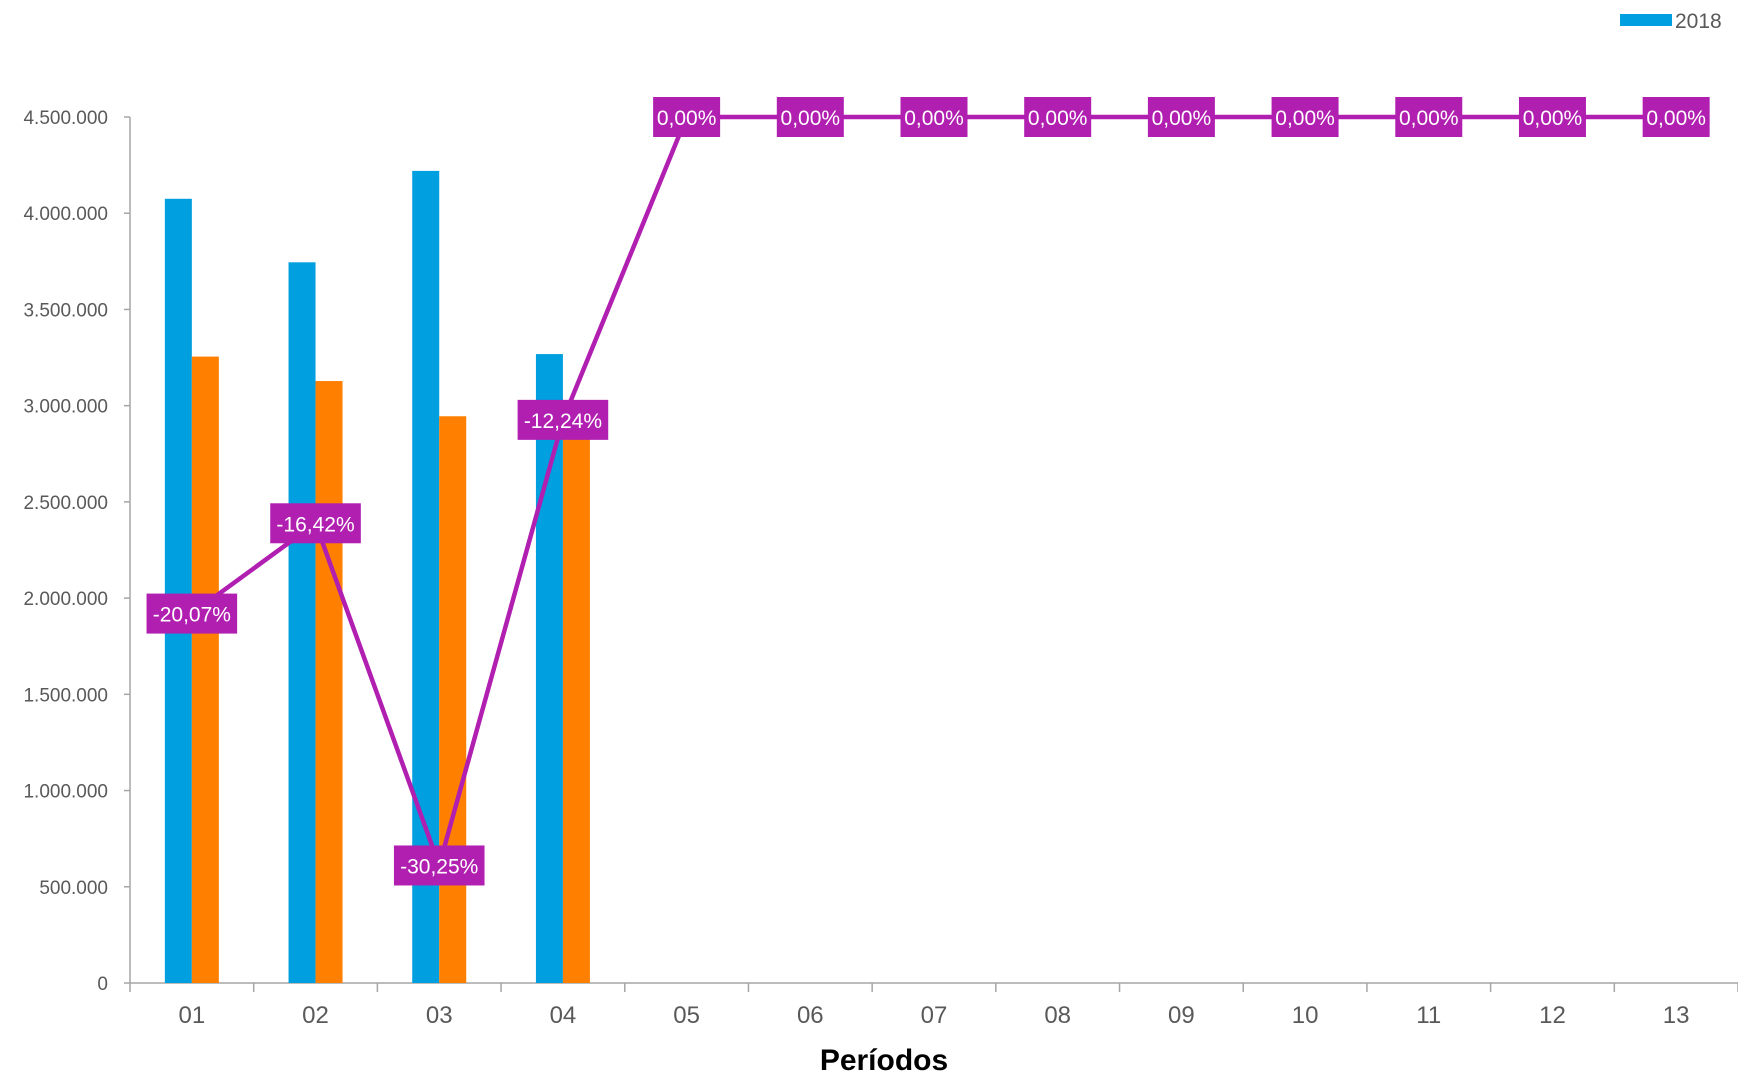 This screenshot has height=1077, width=1738. I want to click on x-axis: 01 02 03 04 05 06 07 08 09 10 11 12 13, so click(933, 1005).